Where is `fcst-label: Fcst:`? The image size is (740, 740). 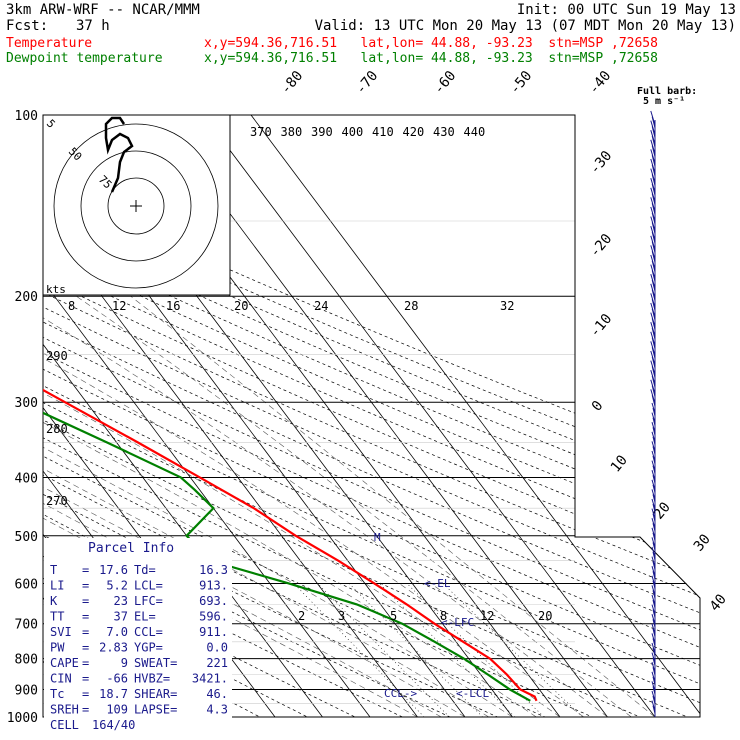 fcst-label: Fcst: is located at coordinates (27, 26).